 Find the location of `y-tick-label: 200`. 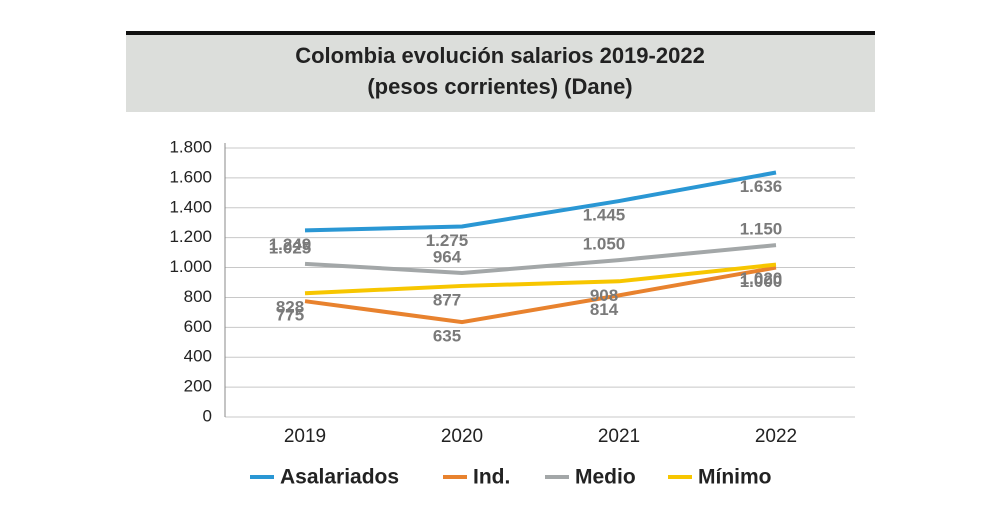

y-tick-label: 200 is located at coordinates (198, 386).